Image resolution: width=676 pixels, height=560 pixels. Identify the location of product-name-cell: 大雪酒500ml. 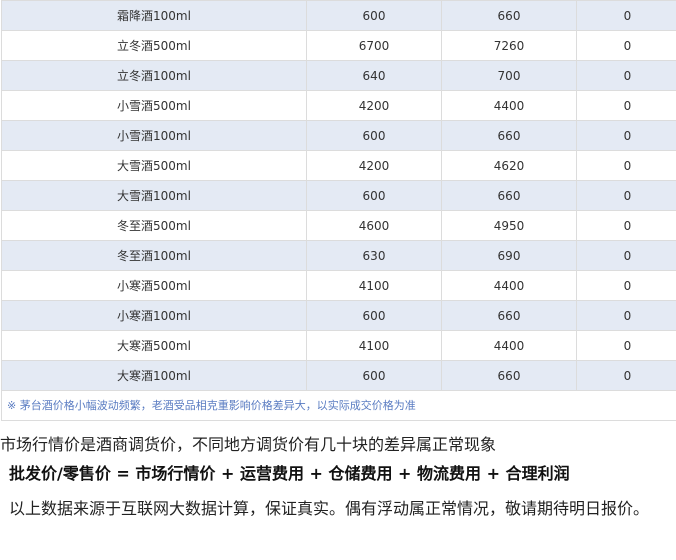
(154, 165).